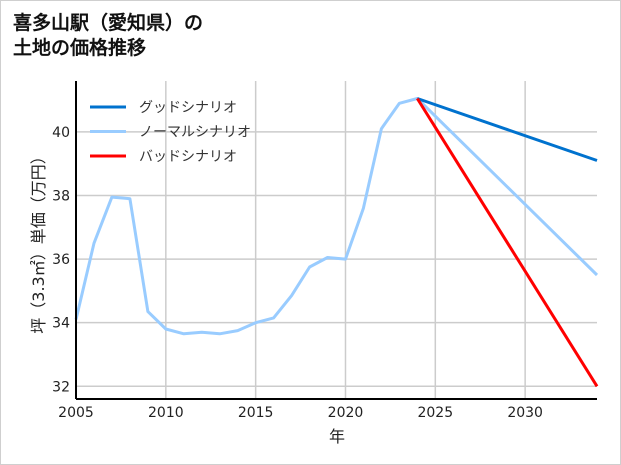 The height and width of the screenshot is (465, 621). What do you see at coordinates (38, 240) in the screenshot?
I see `y-axis-label: 坪（3.3㎡）単価（万円）` at bounding box center [38, 240].